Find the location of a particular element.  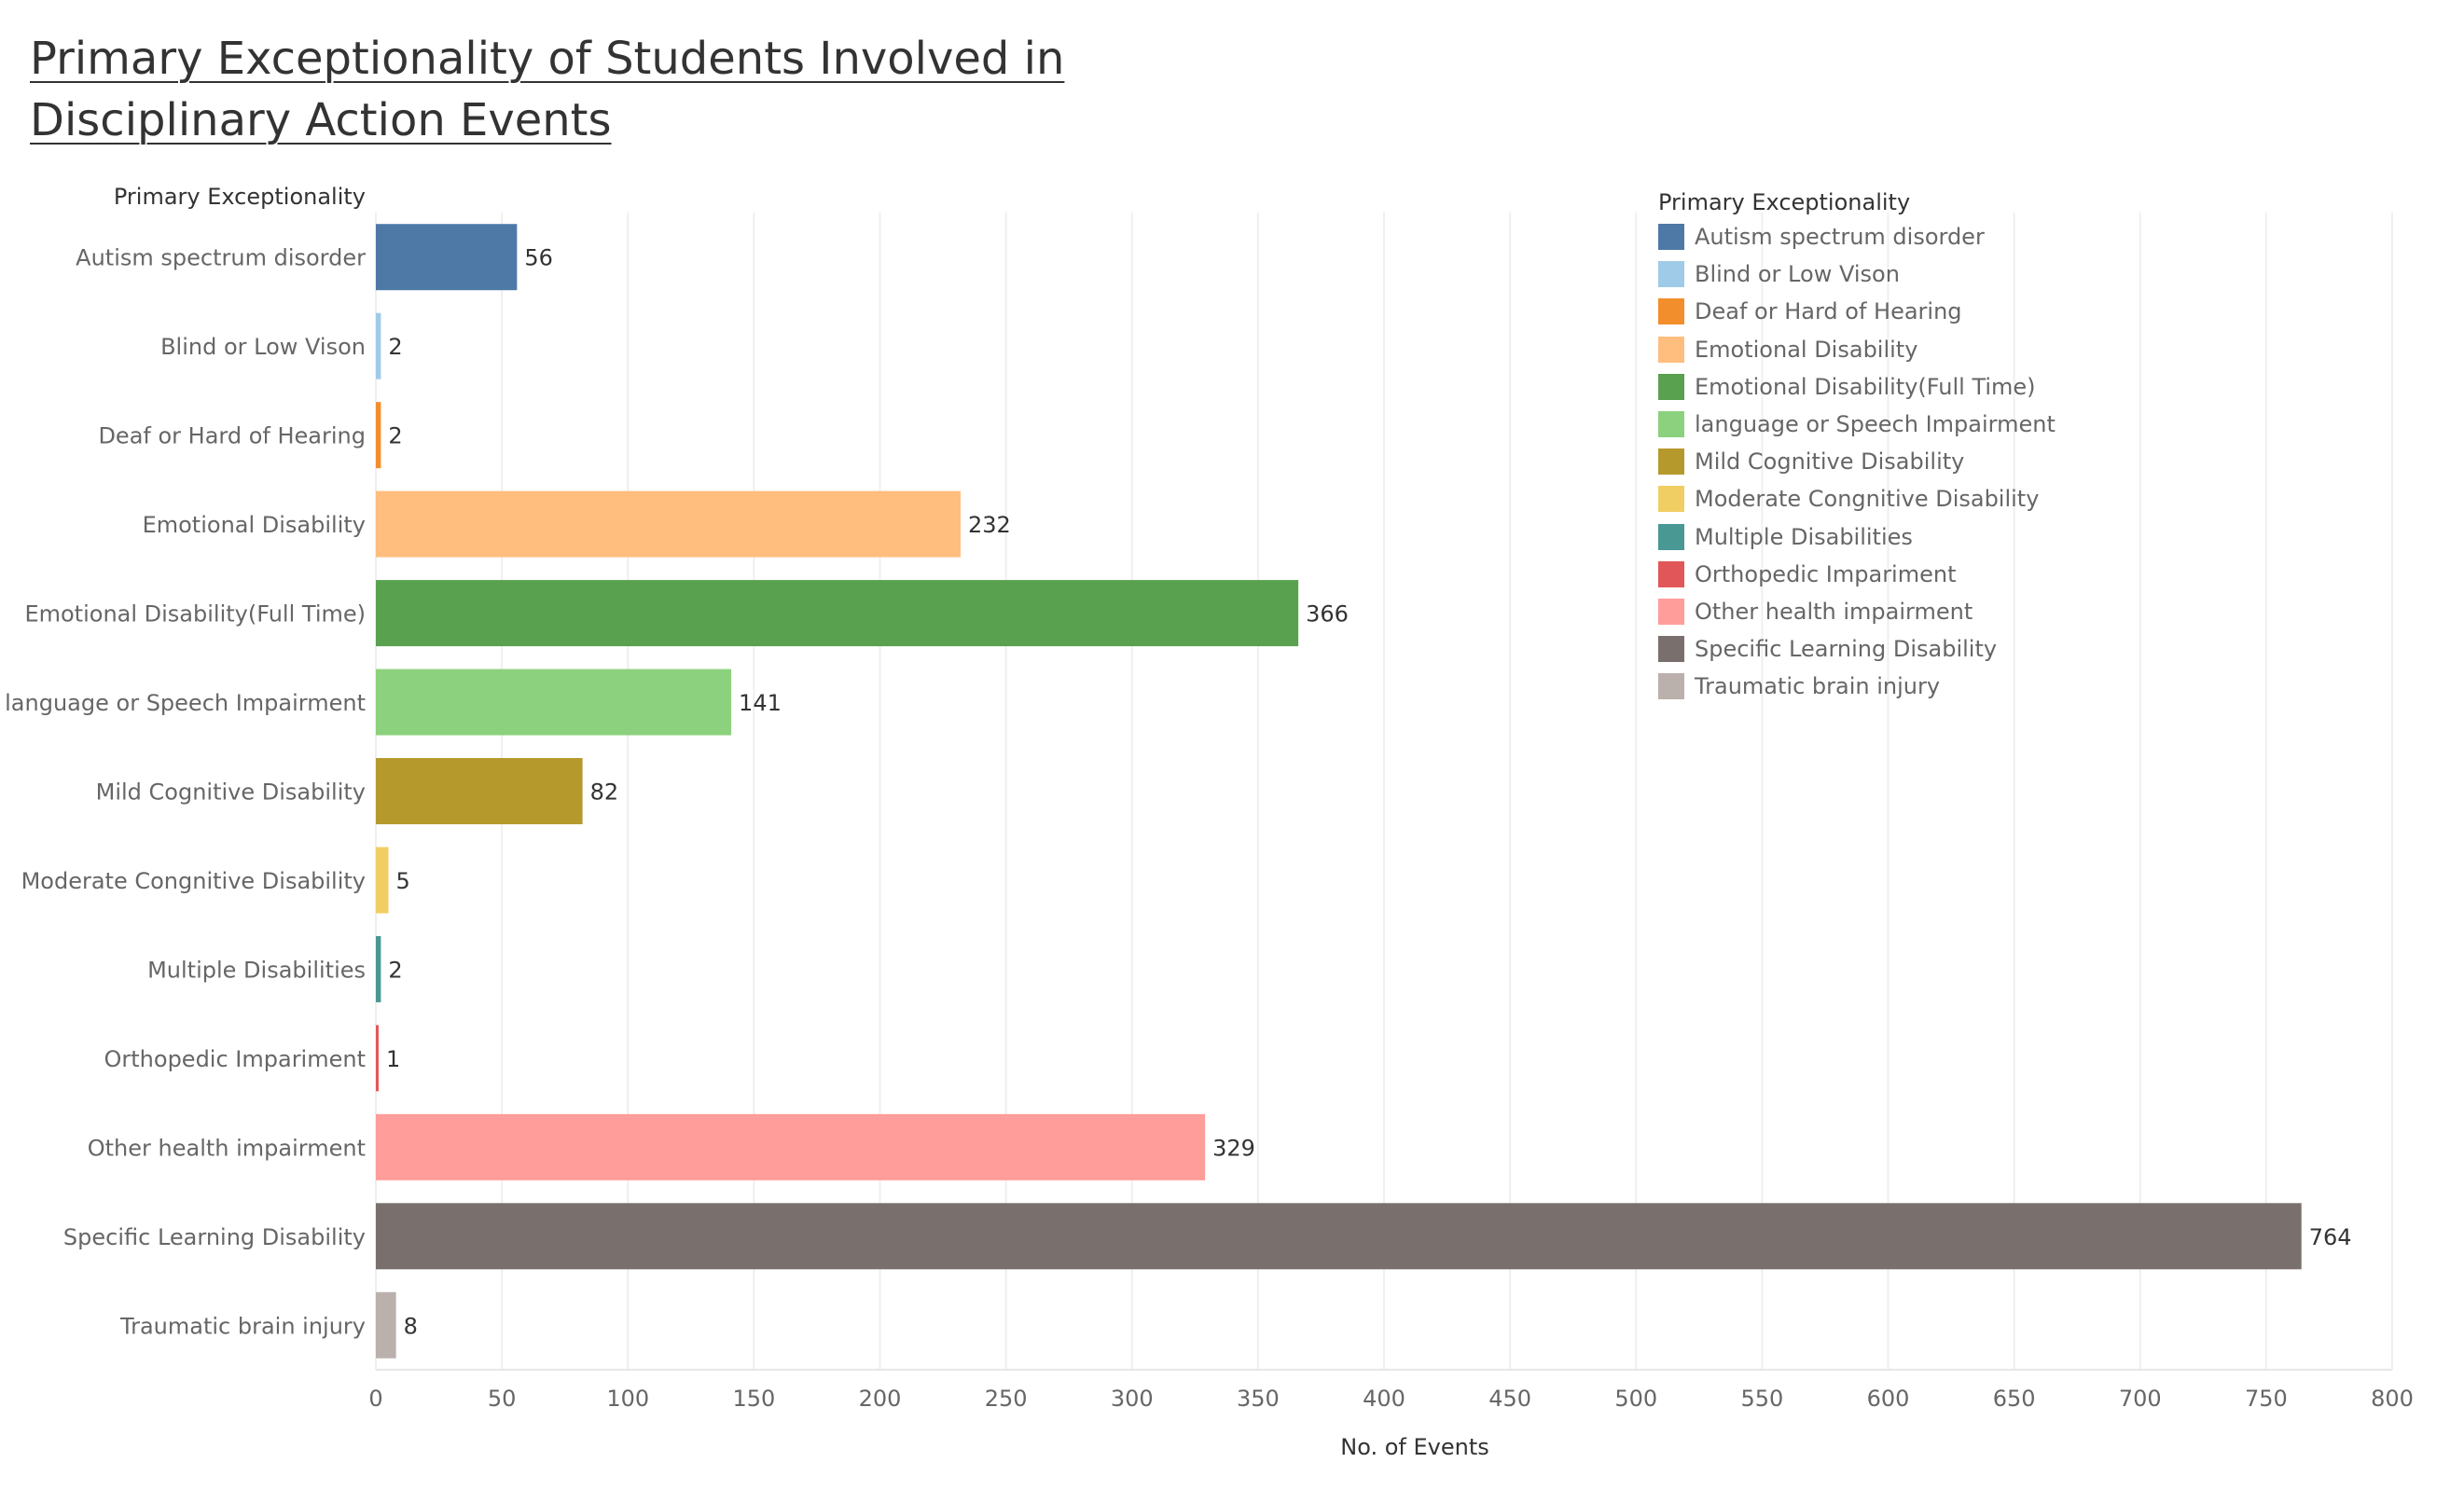

legend-label: Moderate Congnitive Disability is located at coordinates (1868, 499).